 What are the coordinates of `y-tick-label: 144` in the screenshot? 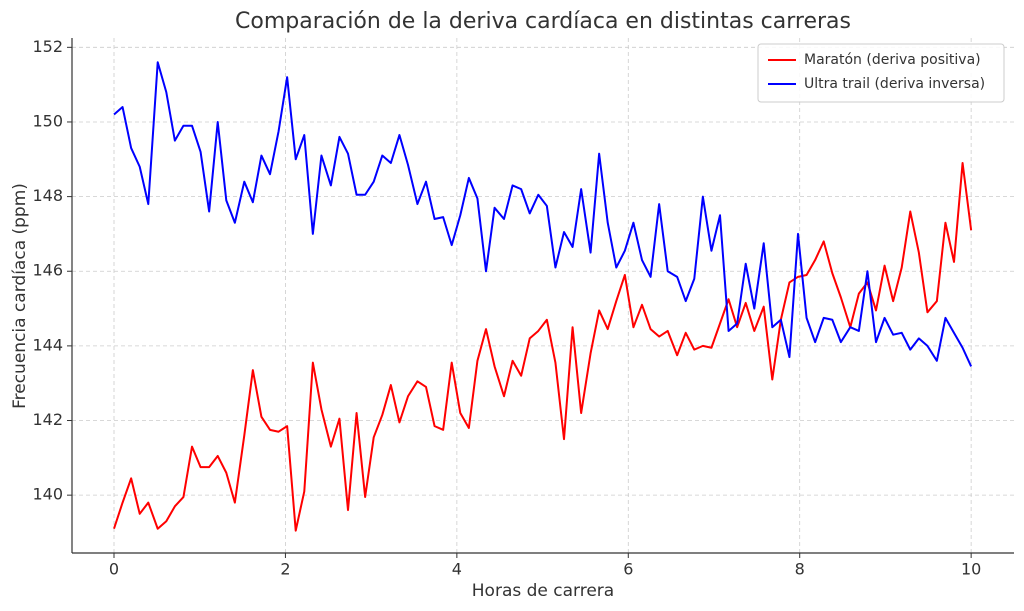 It's located at (47, 344).